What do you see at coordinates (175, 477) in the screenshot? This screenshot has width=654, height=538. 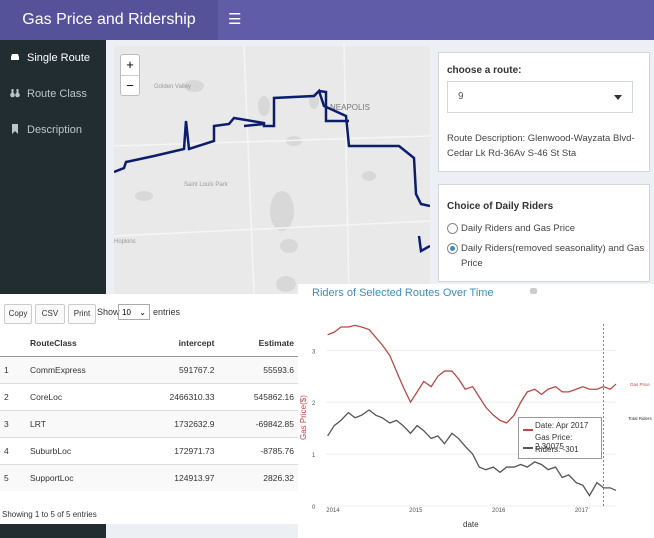 I see `table-cell: 124913.97` at bounding box center [175, 477].